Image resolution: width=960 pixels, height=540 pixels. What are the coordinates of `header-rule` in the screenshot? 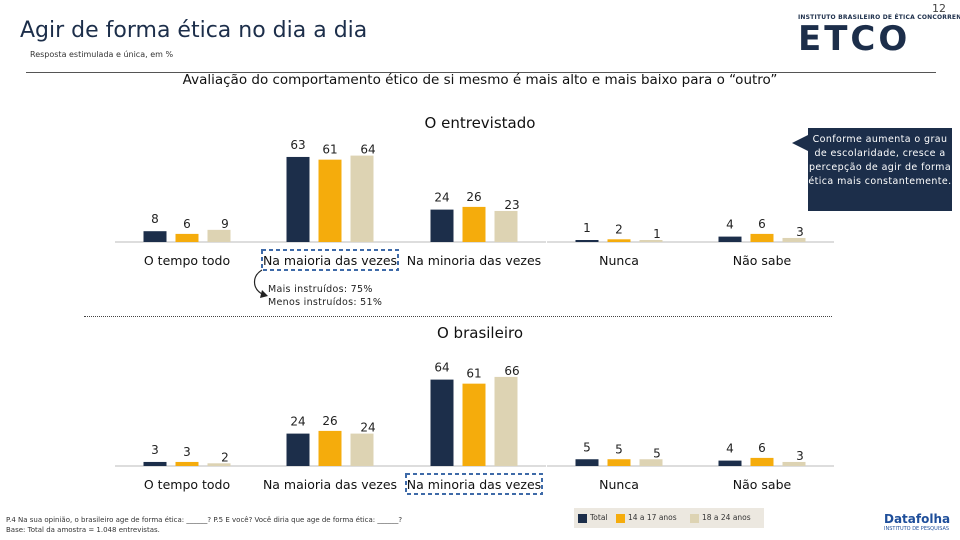 It's located at (481, 72).